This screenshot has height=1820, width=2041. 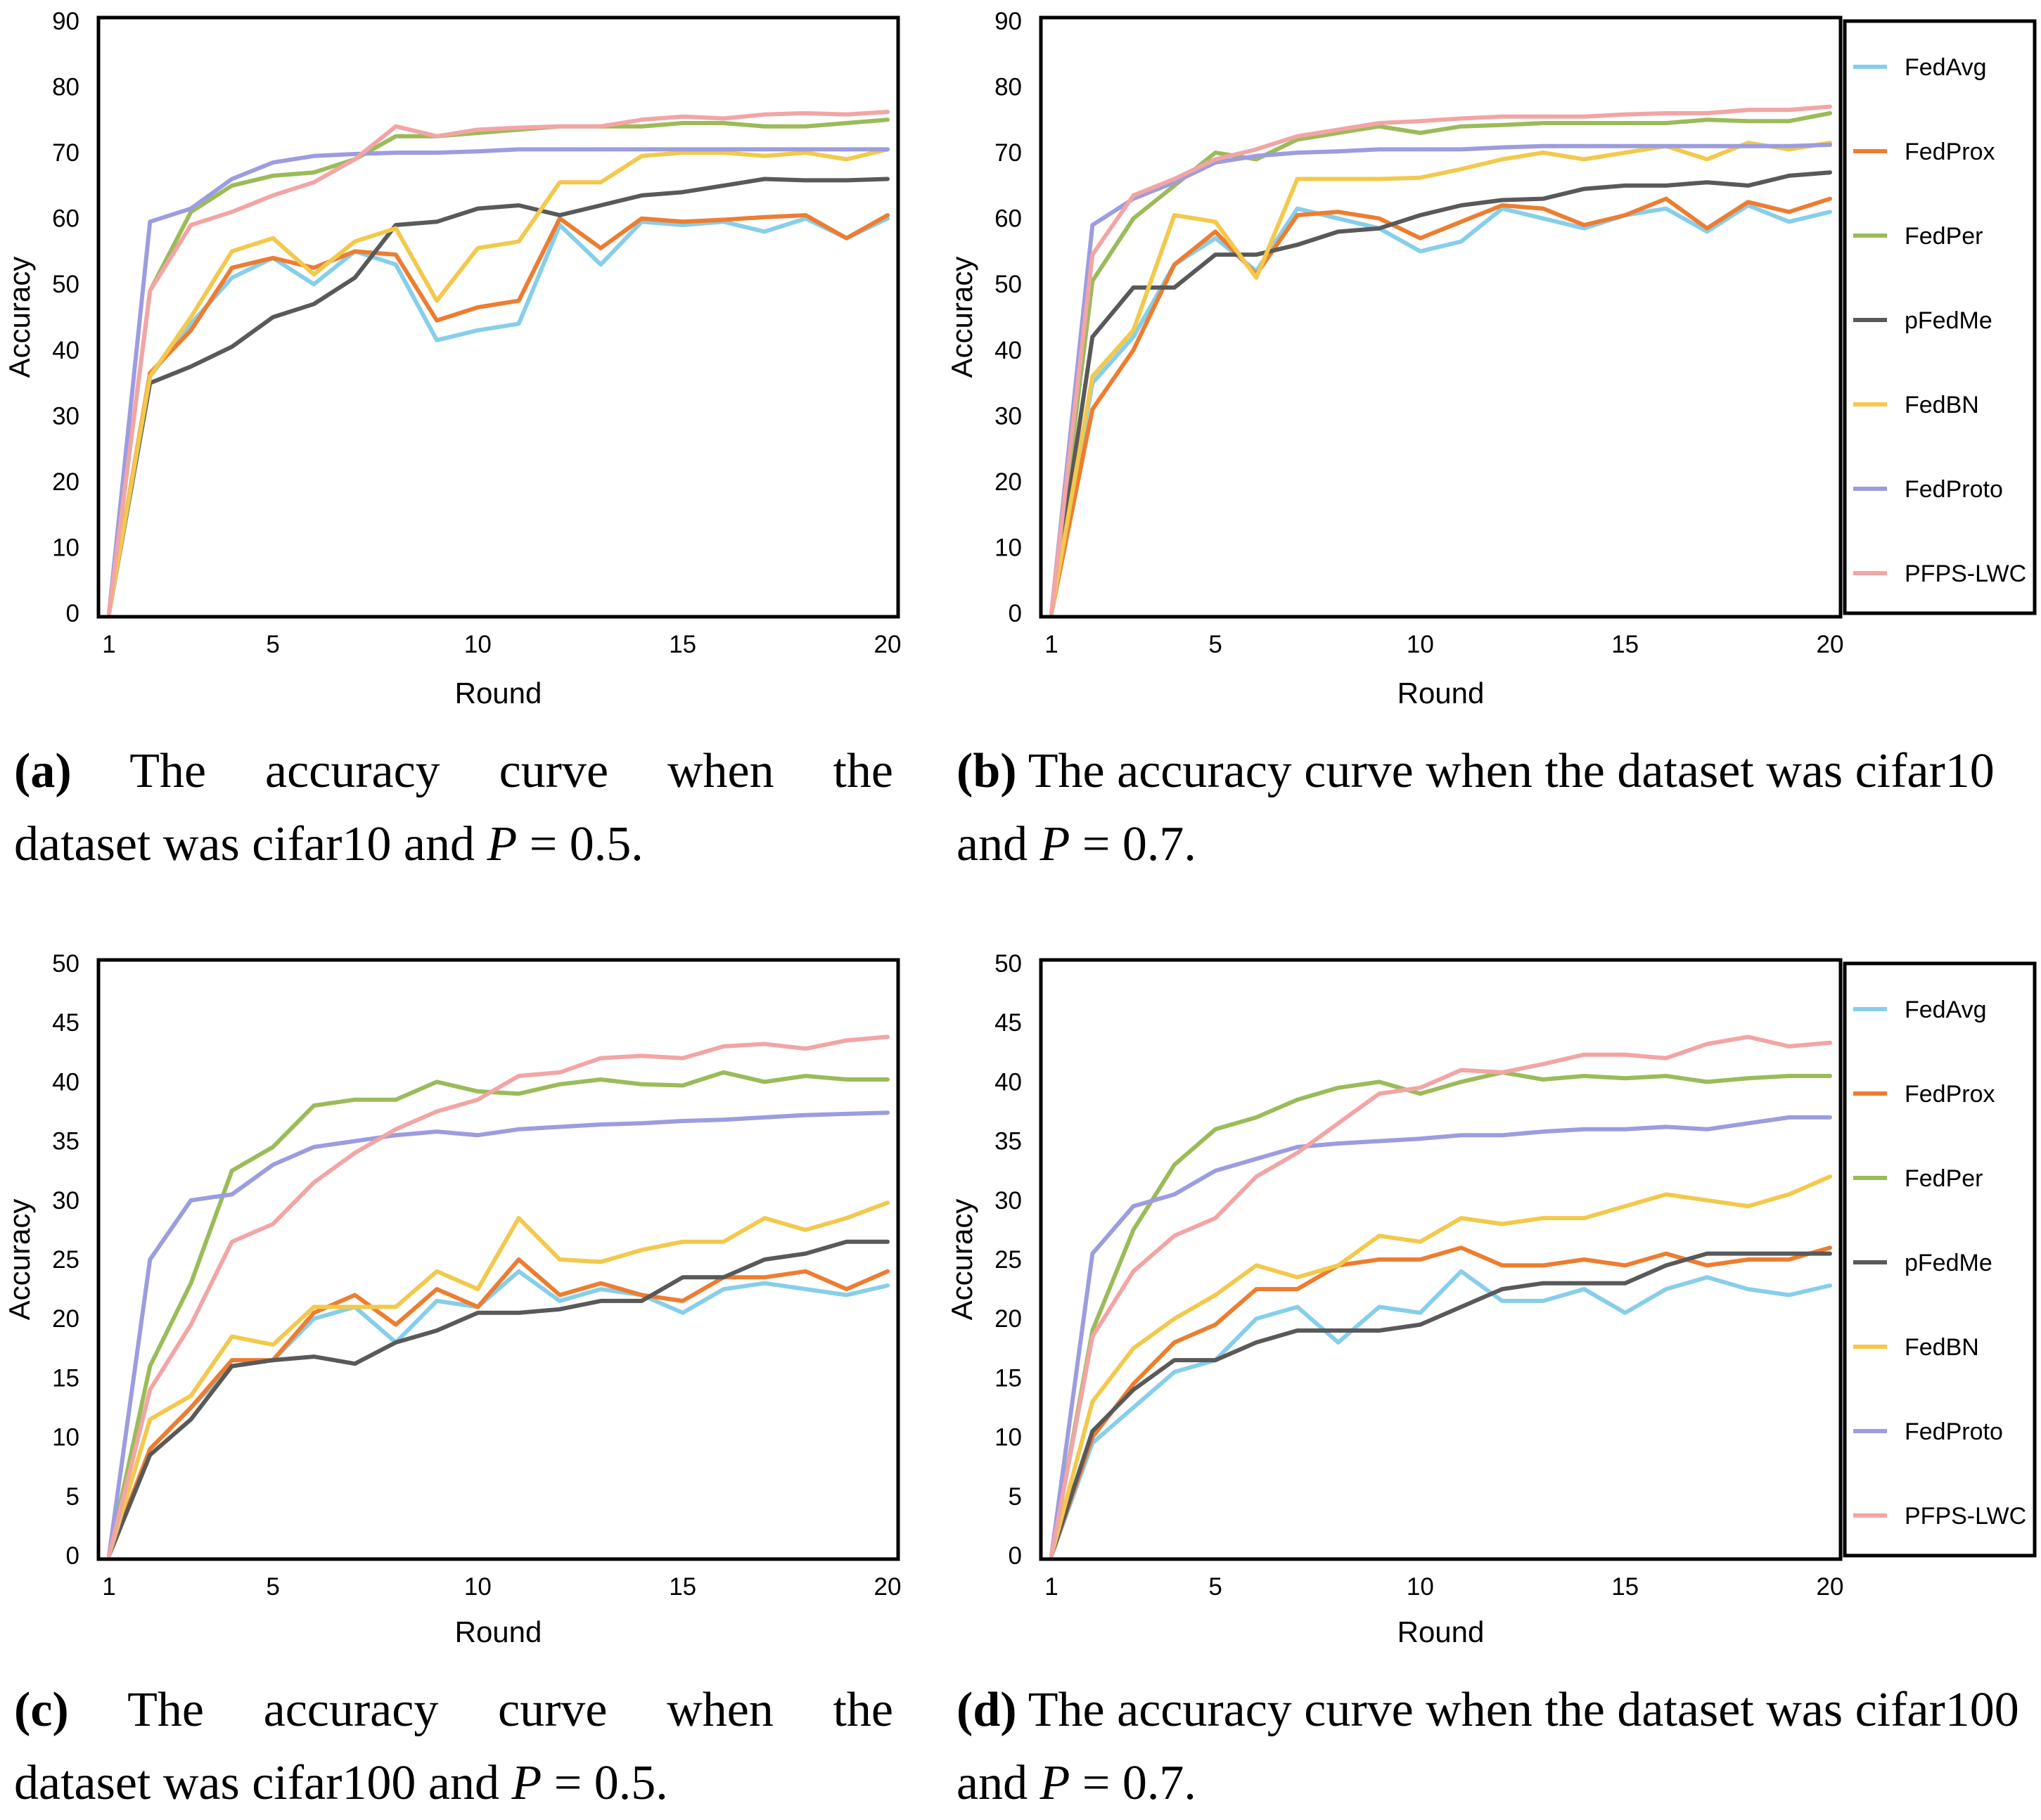 I want to click on chart-a-ytick-label: 30, so click(x=65, y=416).